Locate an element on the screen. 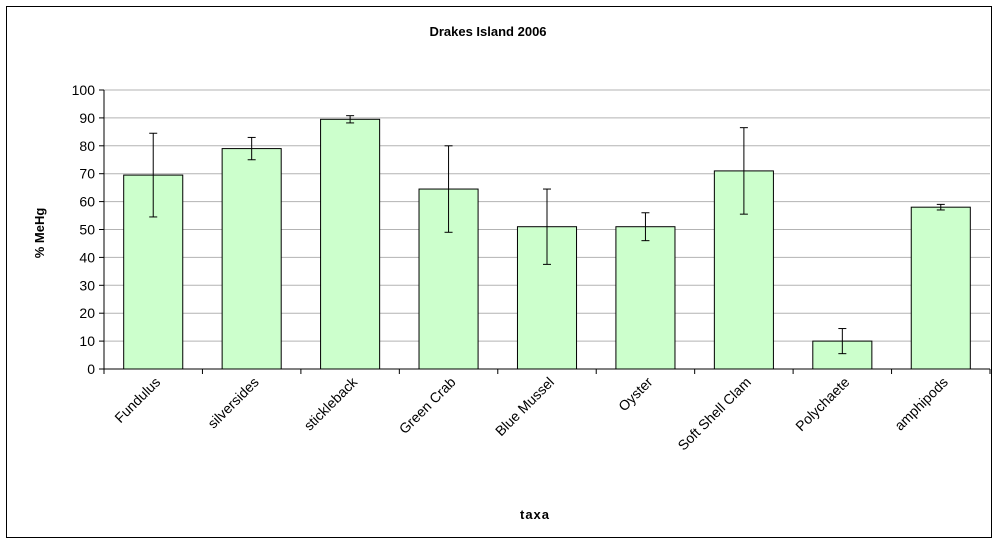  y-tick-label: 40 is located at coordinates (87, 257).